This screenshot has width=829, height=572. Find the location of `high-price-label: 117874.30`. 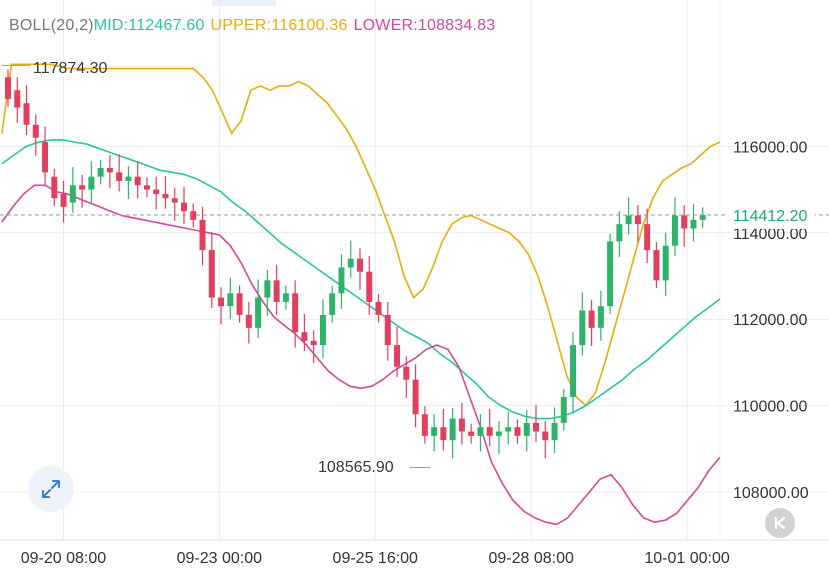

high-price-label: 117874.30 is located at coordinates (70, 68).